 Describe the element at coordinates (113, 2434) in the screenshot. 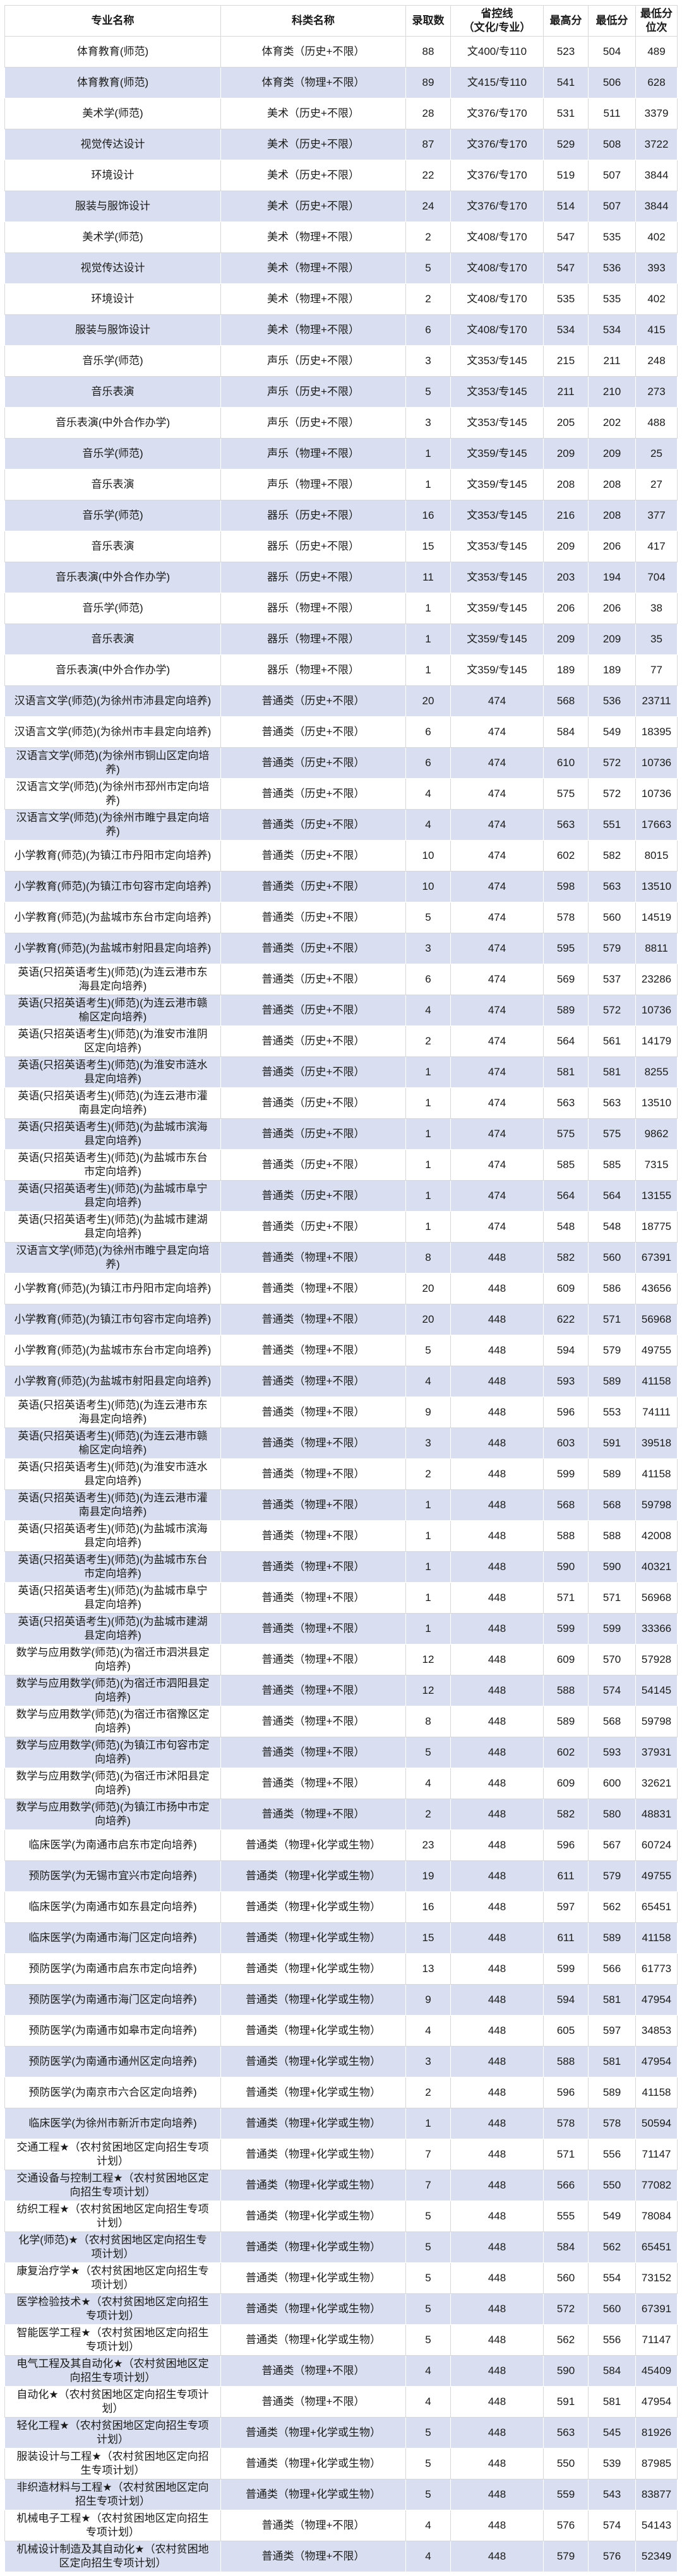

I see `major-cell: 轻化工程★（农村贫困地区定向招生专项计划）` at that location.